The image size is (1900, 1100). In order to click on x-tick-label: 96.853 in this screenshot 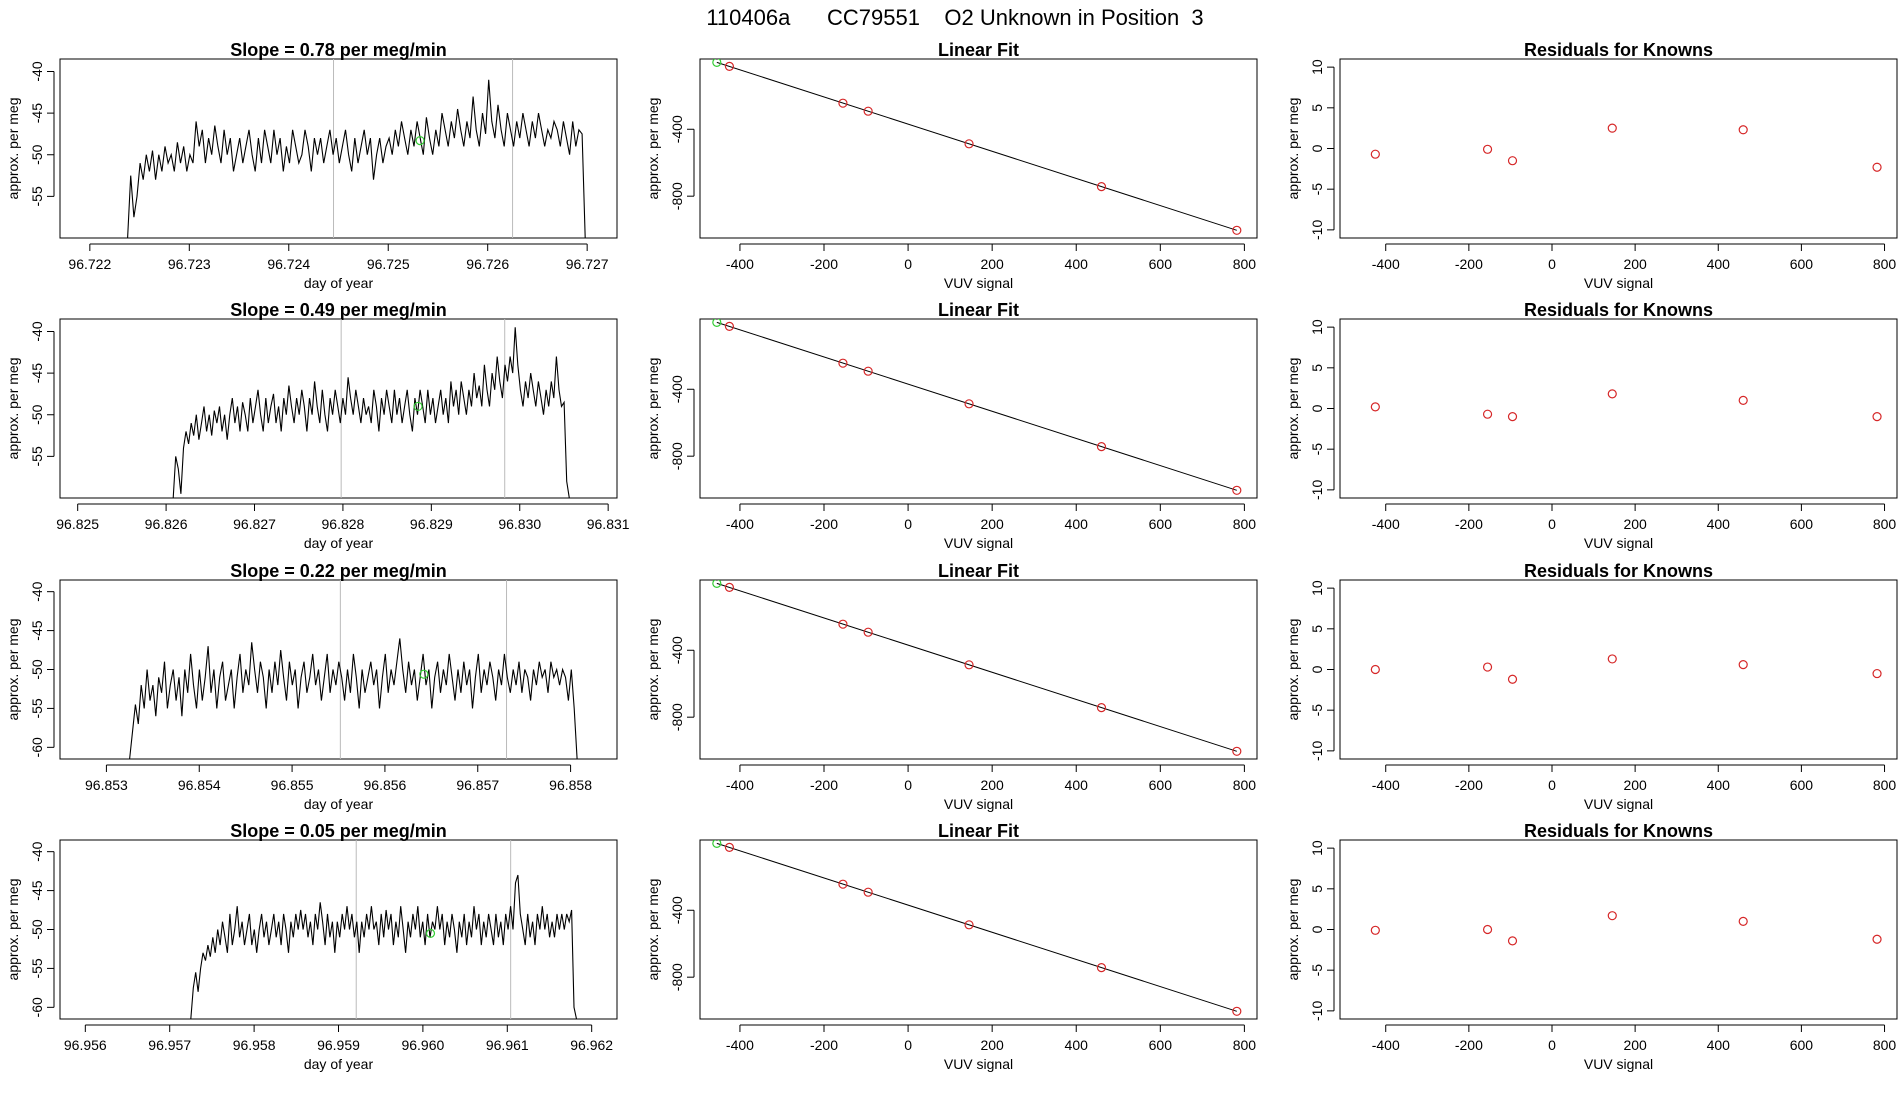, I will do `click(106, 785)`.